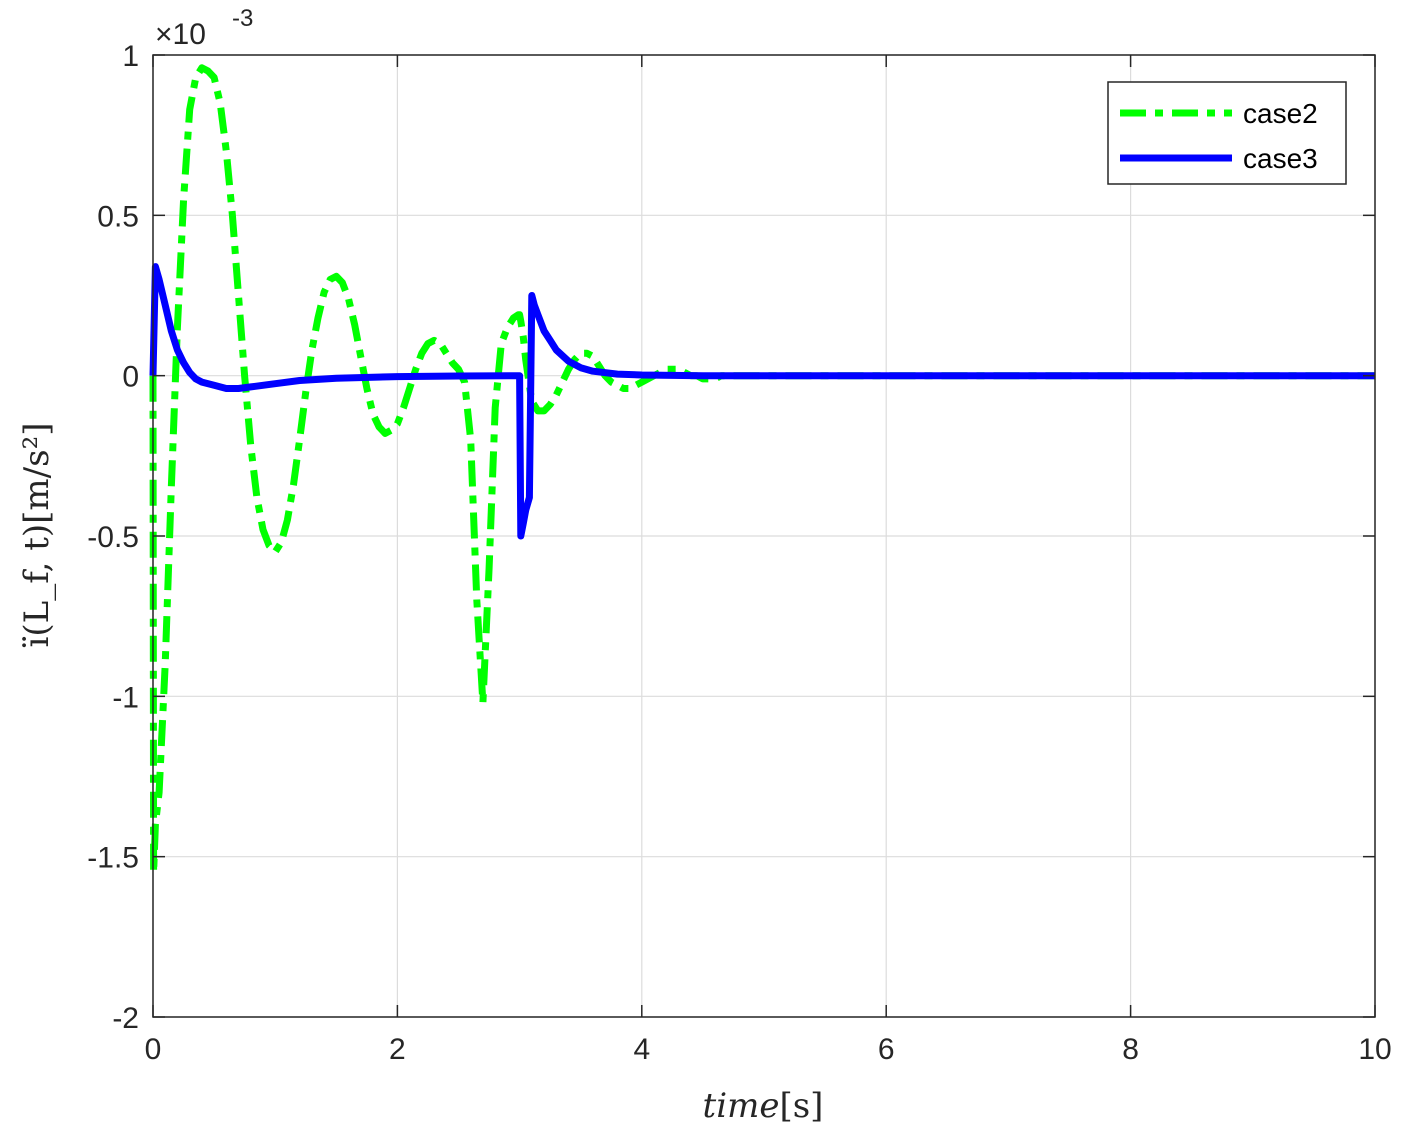  Describe the element at coordinates (180, 34) in the screenshot. I see `y-exponent-base: ×10` at that location.